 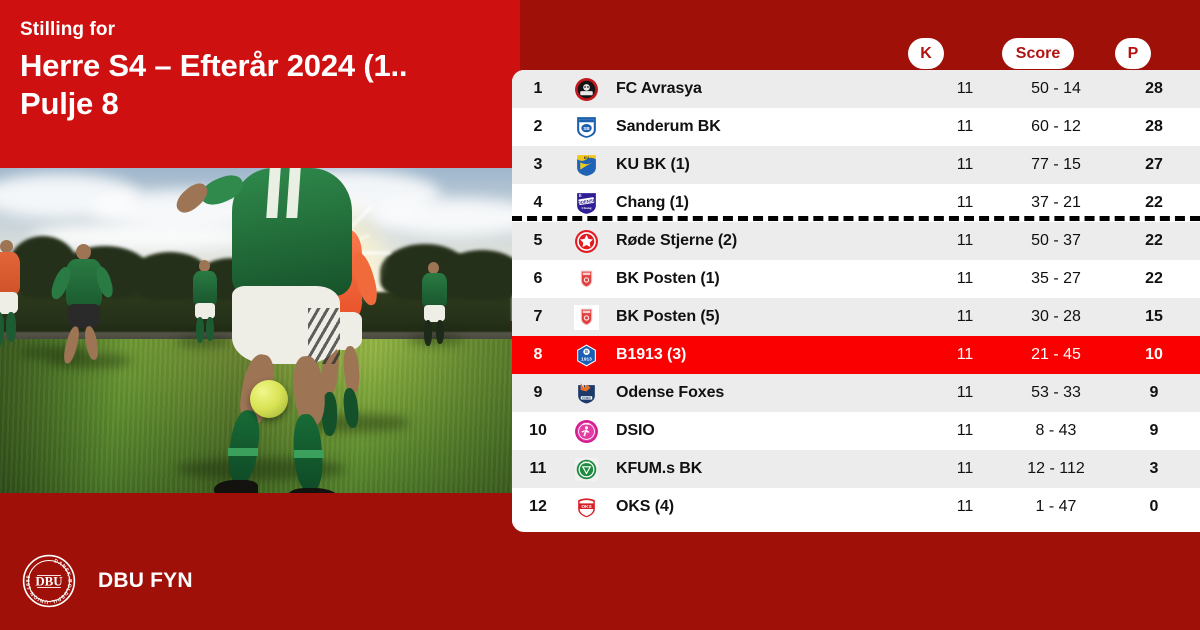 What do you see at coordinates (856, 89) in the screenshot?
I see `table-row: 1 FC Avrasya 11 50 - 14 28` at bounding box center [856, 89].